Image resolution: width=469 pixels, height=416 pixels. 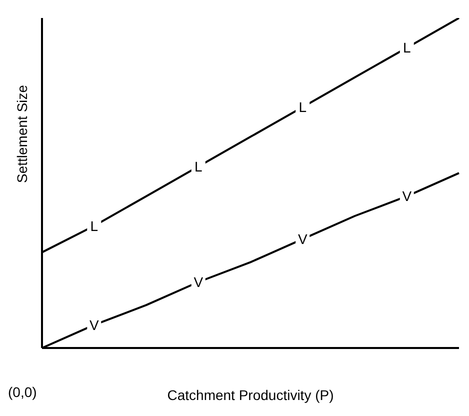 What do you see at coordinates (94, 226) in the screenshot?
I see `series-label: L` at bounding box center [94, 226].